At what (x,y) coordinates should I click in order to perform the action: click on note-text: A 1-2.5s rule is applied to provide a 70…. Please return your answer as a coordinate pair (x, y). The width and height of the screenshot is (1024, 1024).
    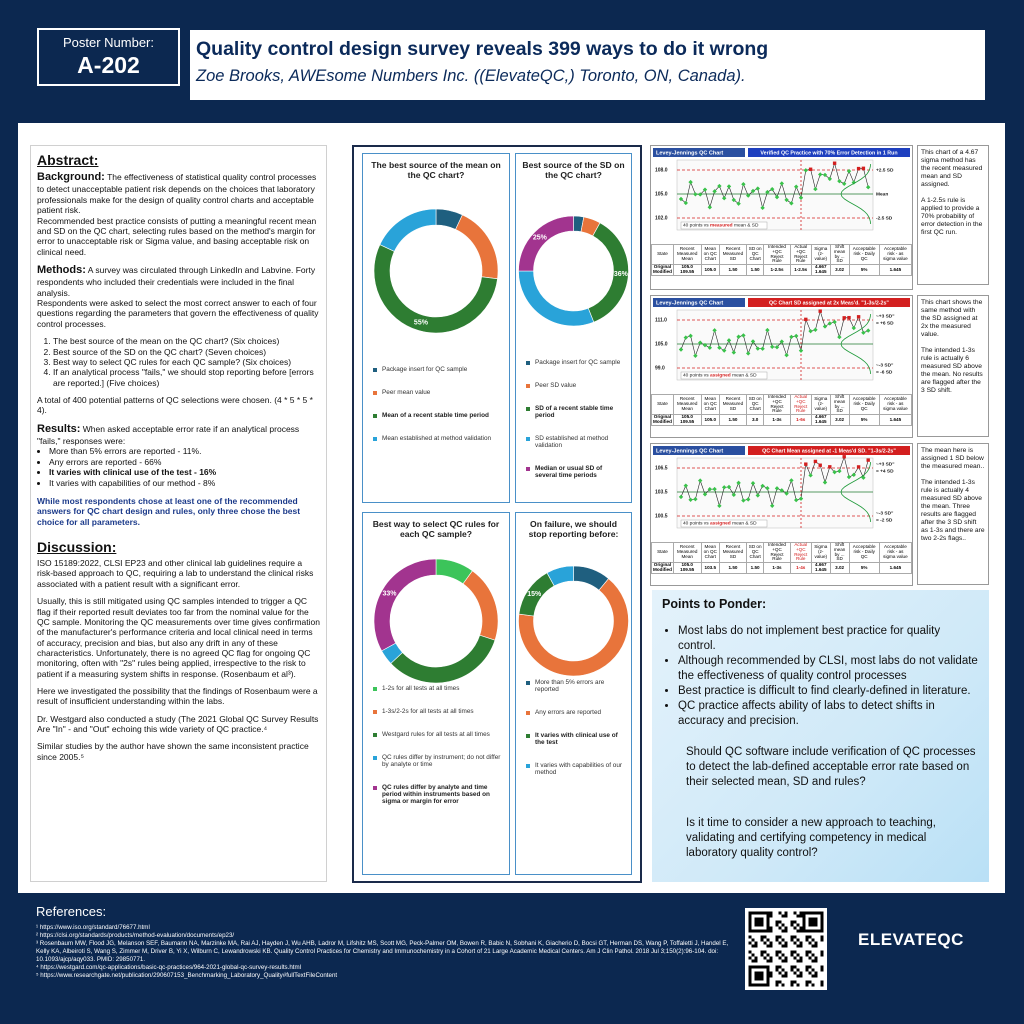
    Looking at the image, I should click on (952, 217).